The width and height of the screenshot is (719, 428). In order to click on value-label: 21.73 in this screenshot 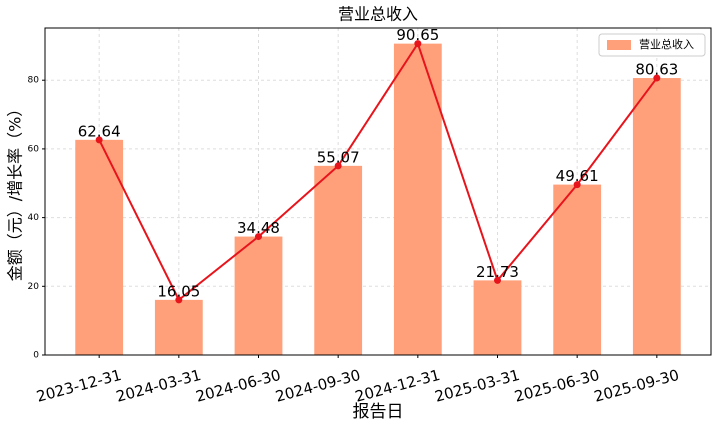, I will do `click(497, 272)`.